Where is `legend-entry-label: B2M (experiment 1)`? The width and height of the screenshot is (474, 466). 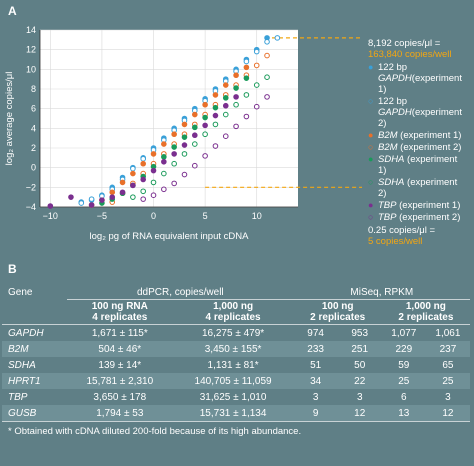
legend-entry-label: B2M (experiment 1) is located at coordinates (423, 135).